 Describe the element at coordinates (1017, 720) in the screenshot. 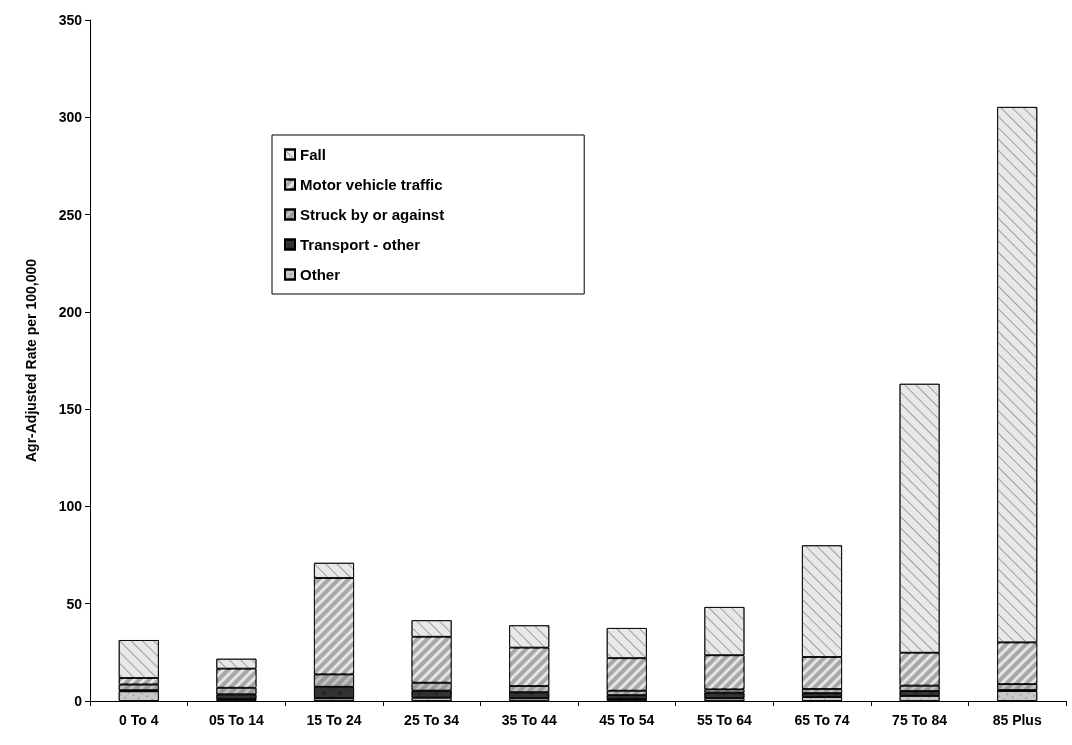

I see `x-tick-label: 85 Plus` at that location.